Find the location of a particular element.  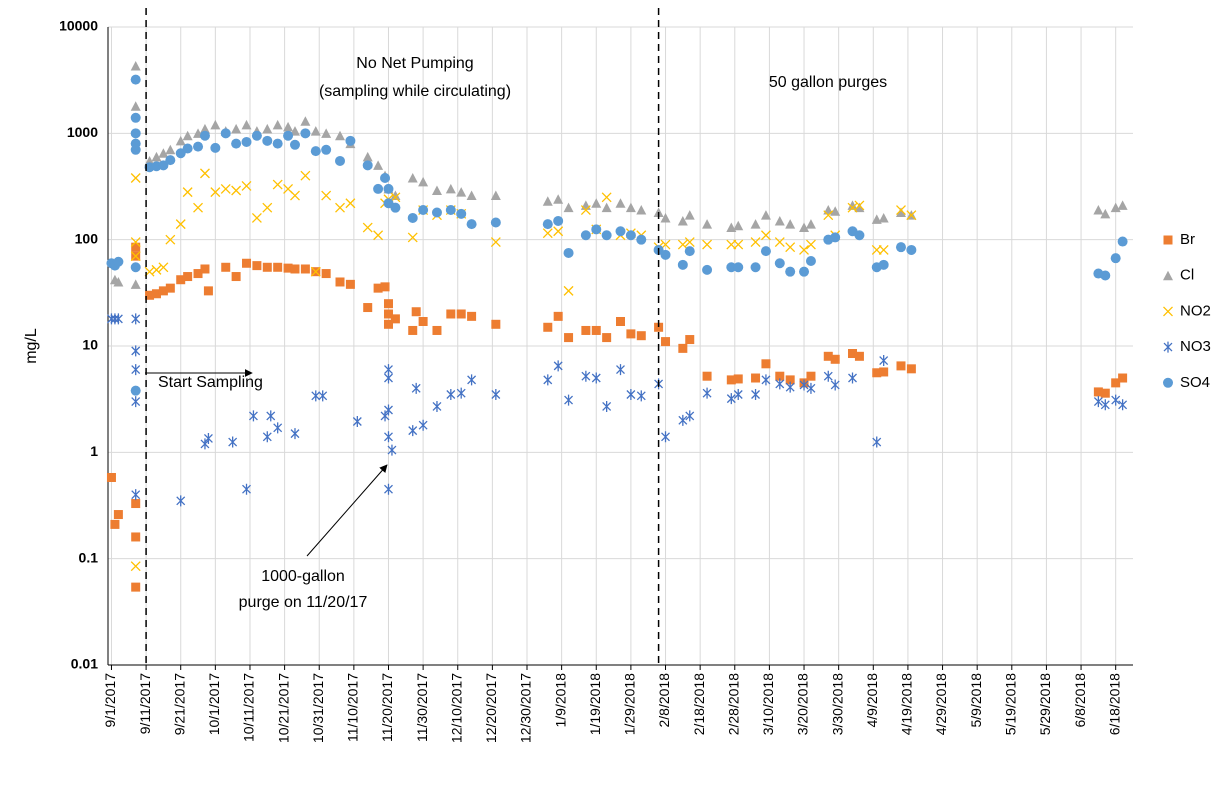

x-tick-label: 1/29/2018 is located at coordinates (630, 704).